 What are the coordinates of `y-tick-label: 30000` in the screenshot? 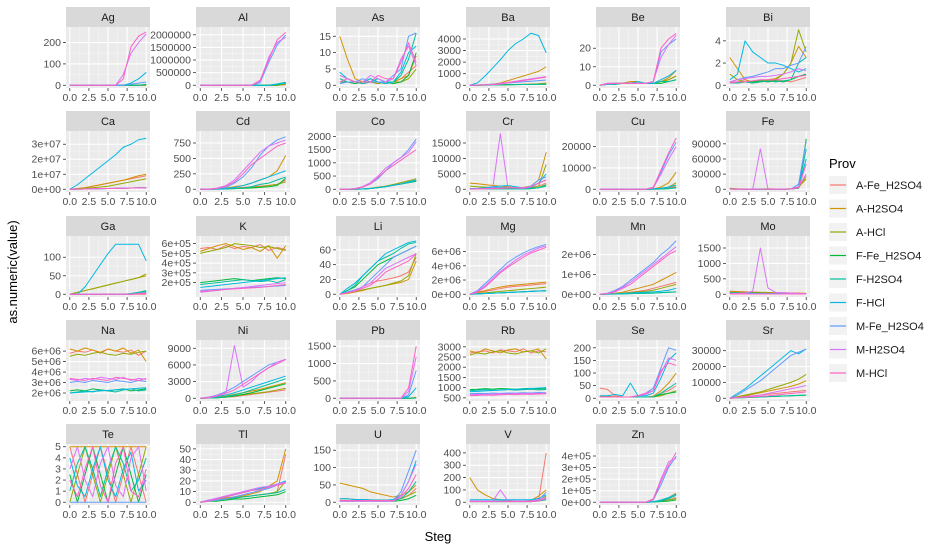 It's located at (706, 175).